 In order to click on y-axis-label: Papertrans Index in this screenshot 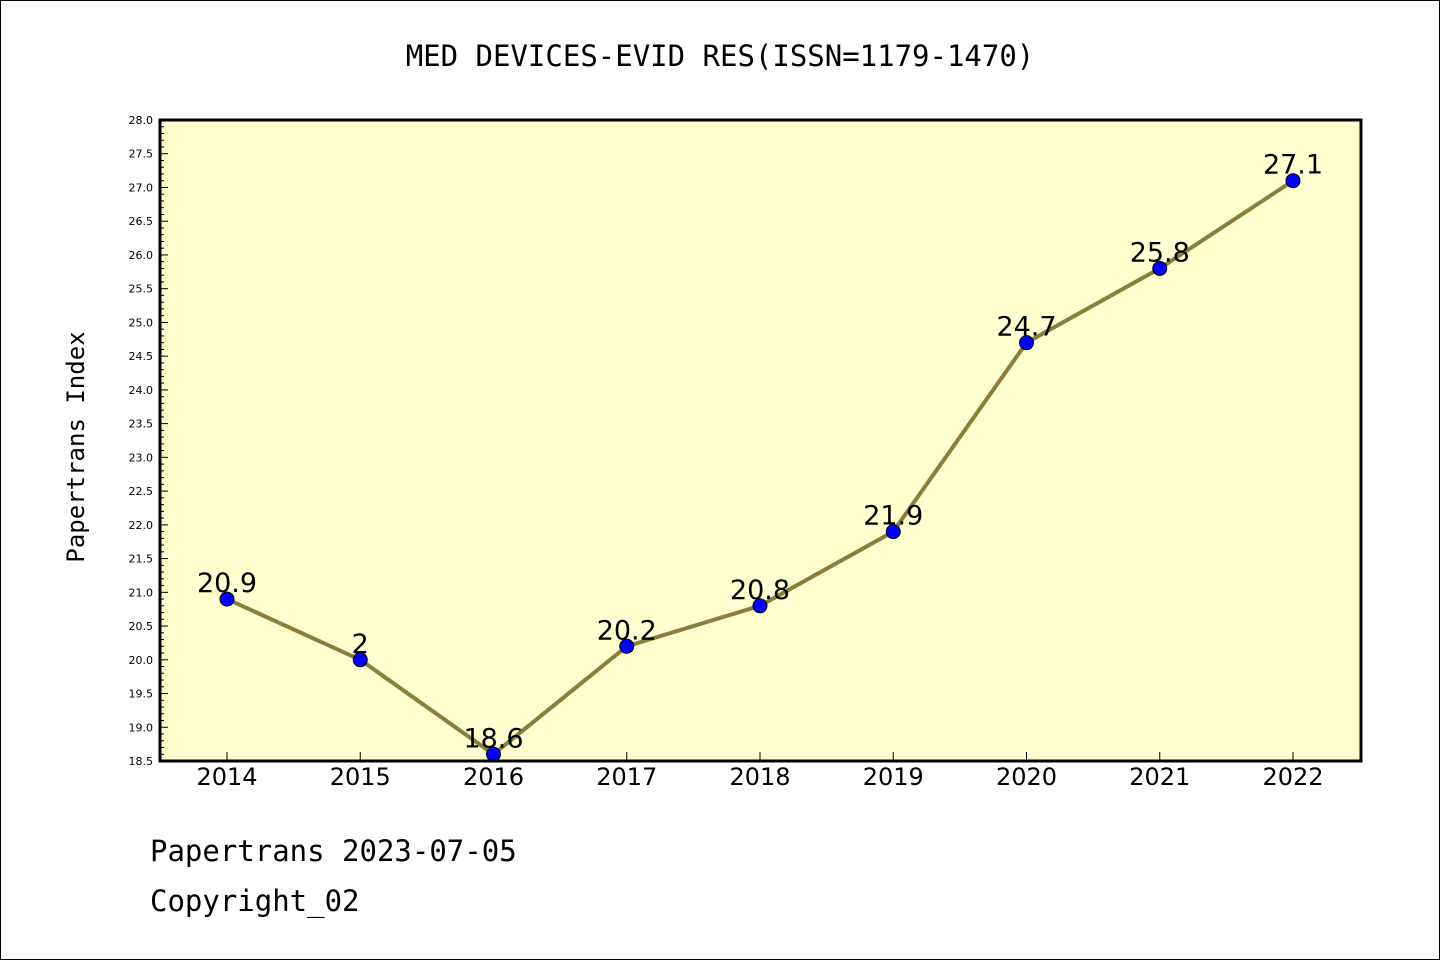, I will do `click(76, 446)`.